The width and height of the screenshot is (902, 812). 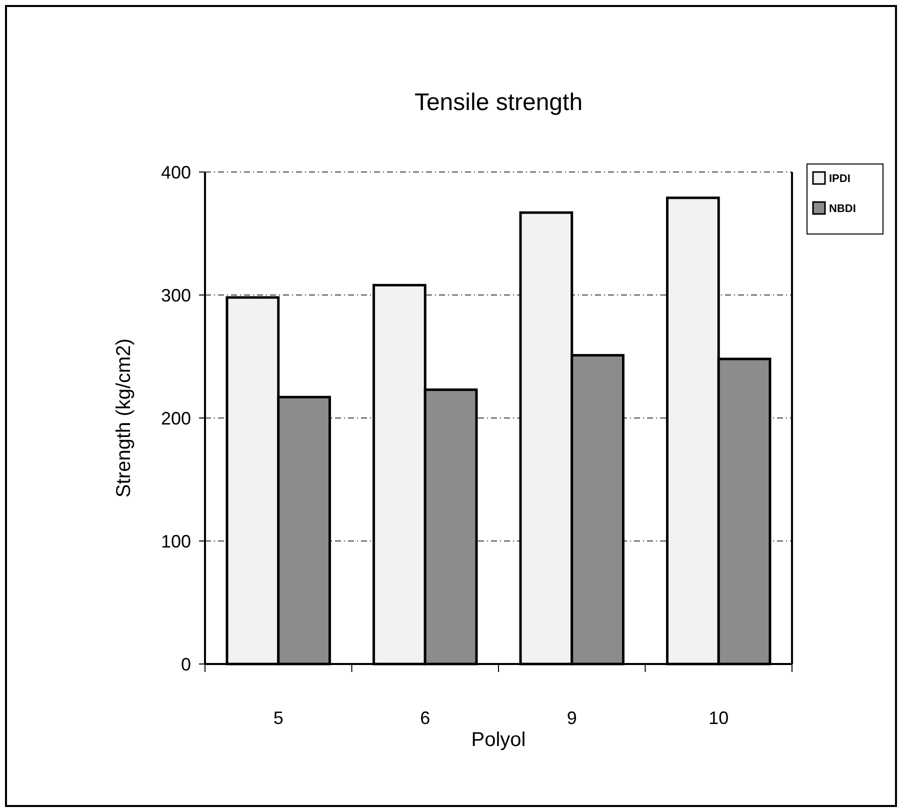 I want to click on y-tick-label: 0, so click(x=185, y=664).